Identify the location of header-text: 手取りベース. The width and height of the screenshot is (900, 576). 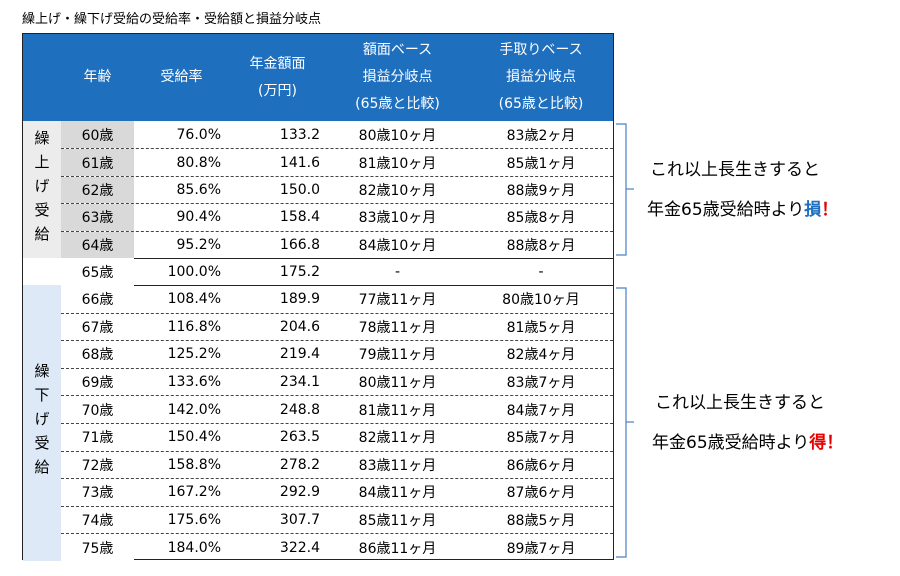
(541, 50).